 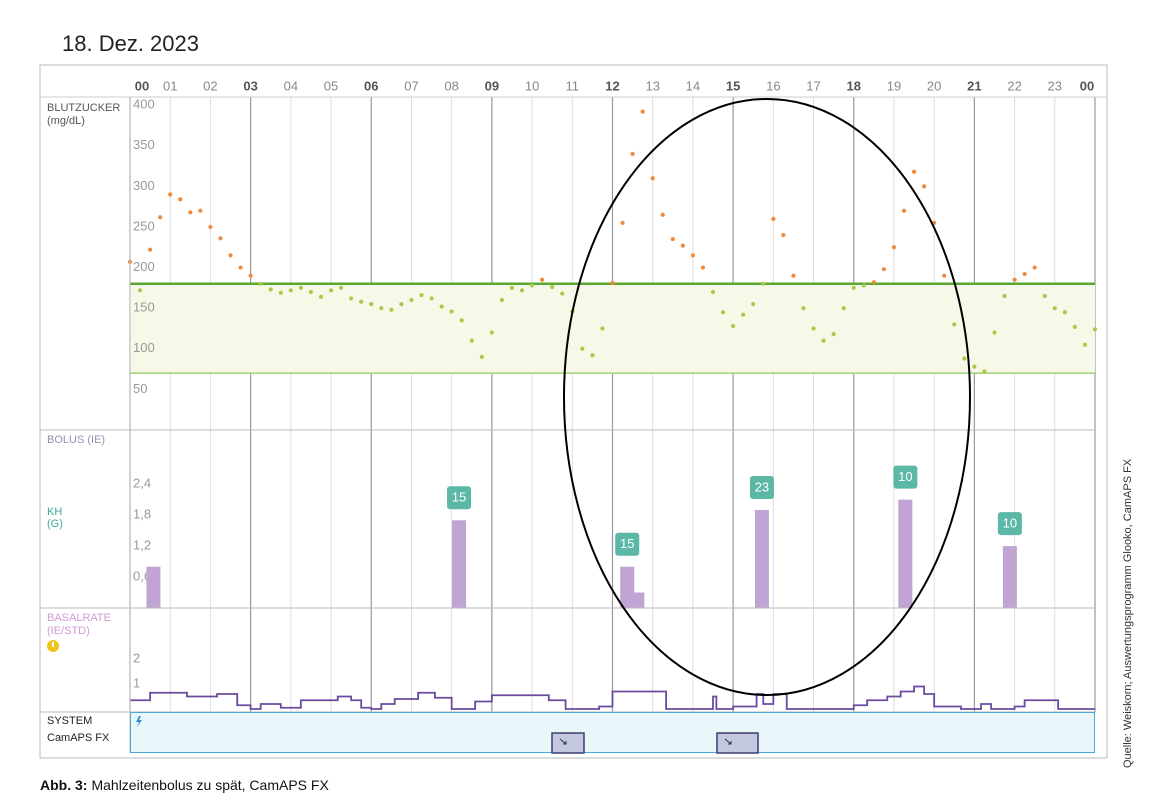 I want to click on glucose-unit: (mg/dL), so click(x=66, y=121).